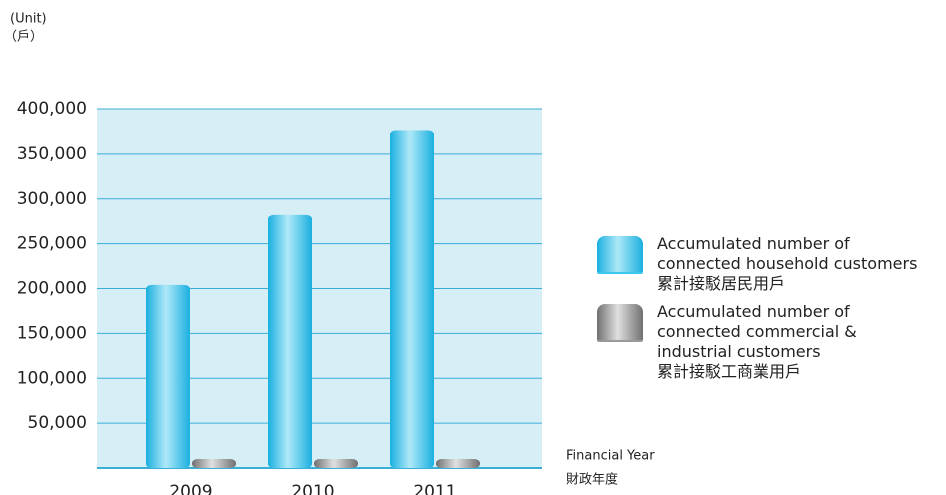 This screenshot has height=495, width=946. What do you see at coordinates (52, 244) in the screenshot?
I see `y-tick-label: 250,000` at bounding box center [52, 244].